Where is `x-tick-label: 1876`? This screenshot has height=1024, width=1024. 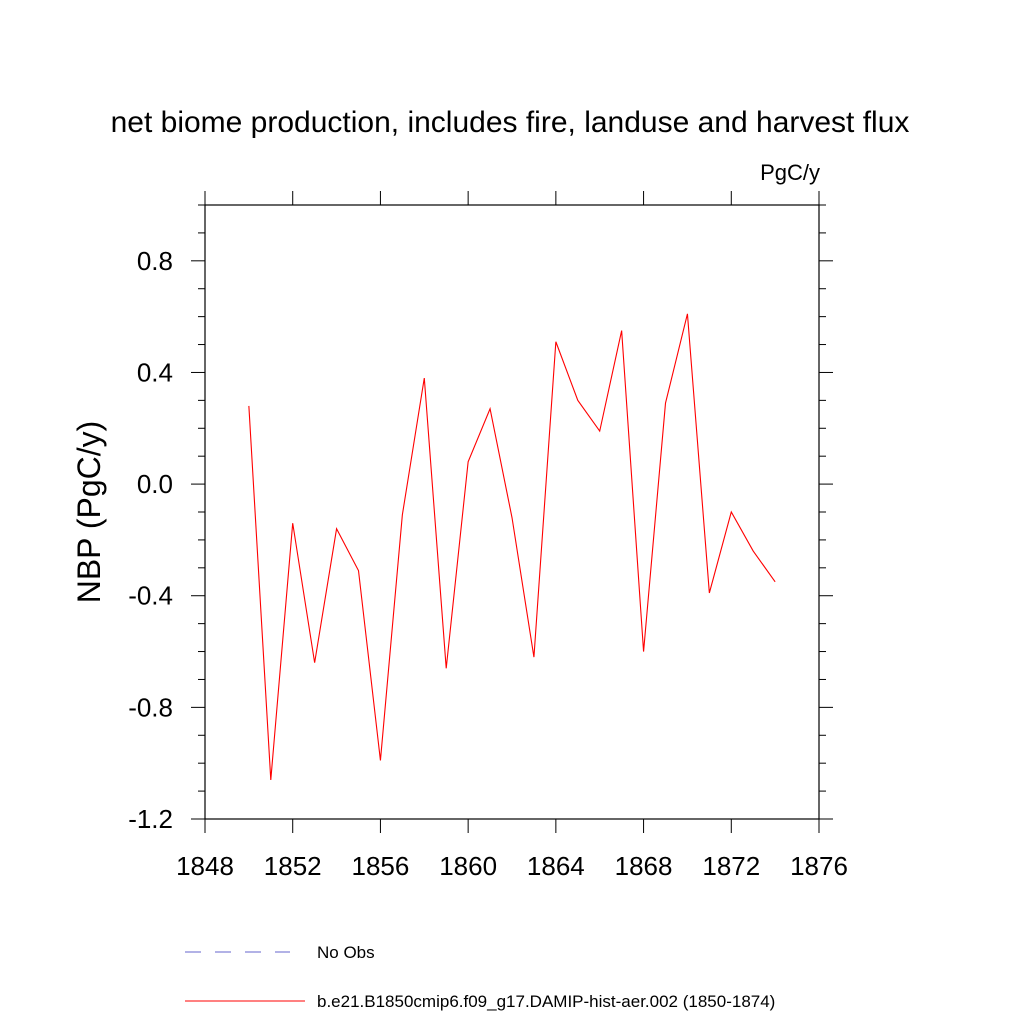
x-tick-label: 1876 is located at coordinates (819, 866).